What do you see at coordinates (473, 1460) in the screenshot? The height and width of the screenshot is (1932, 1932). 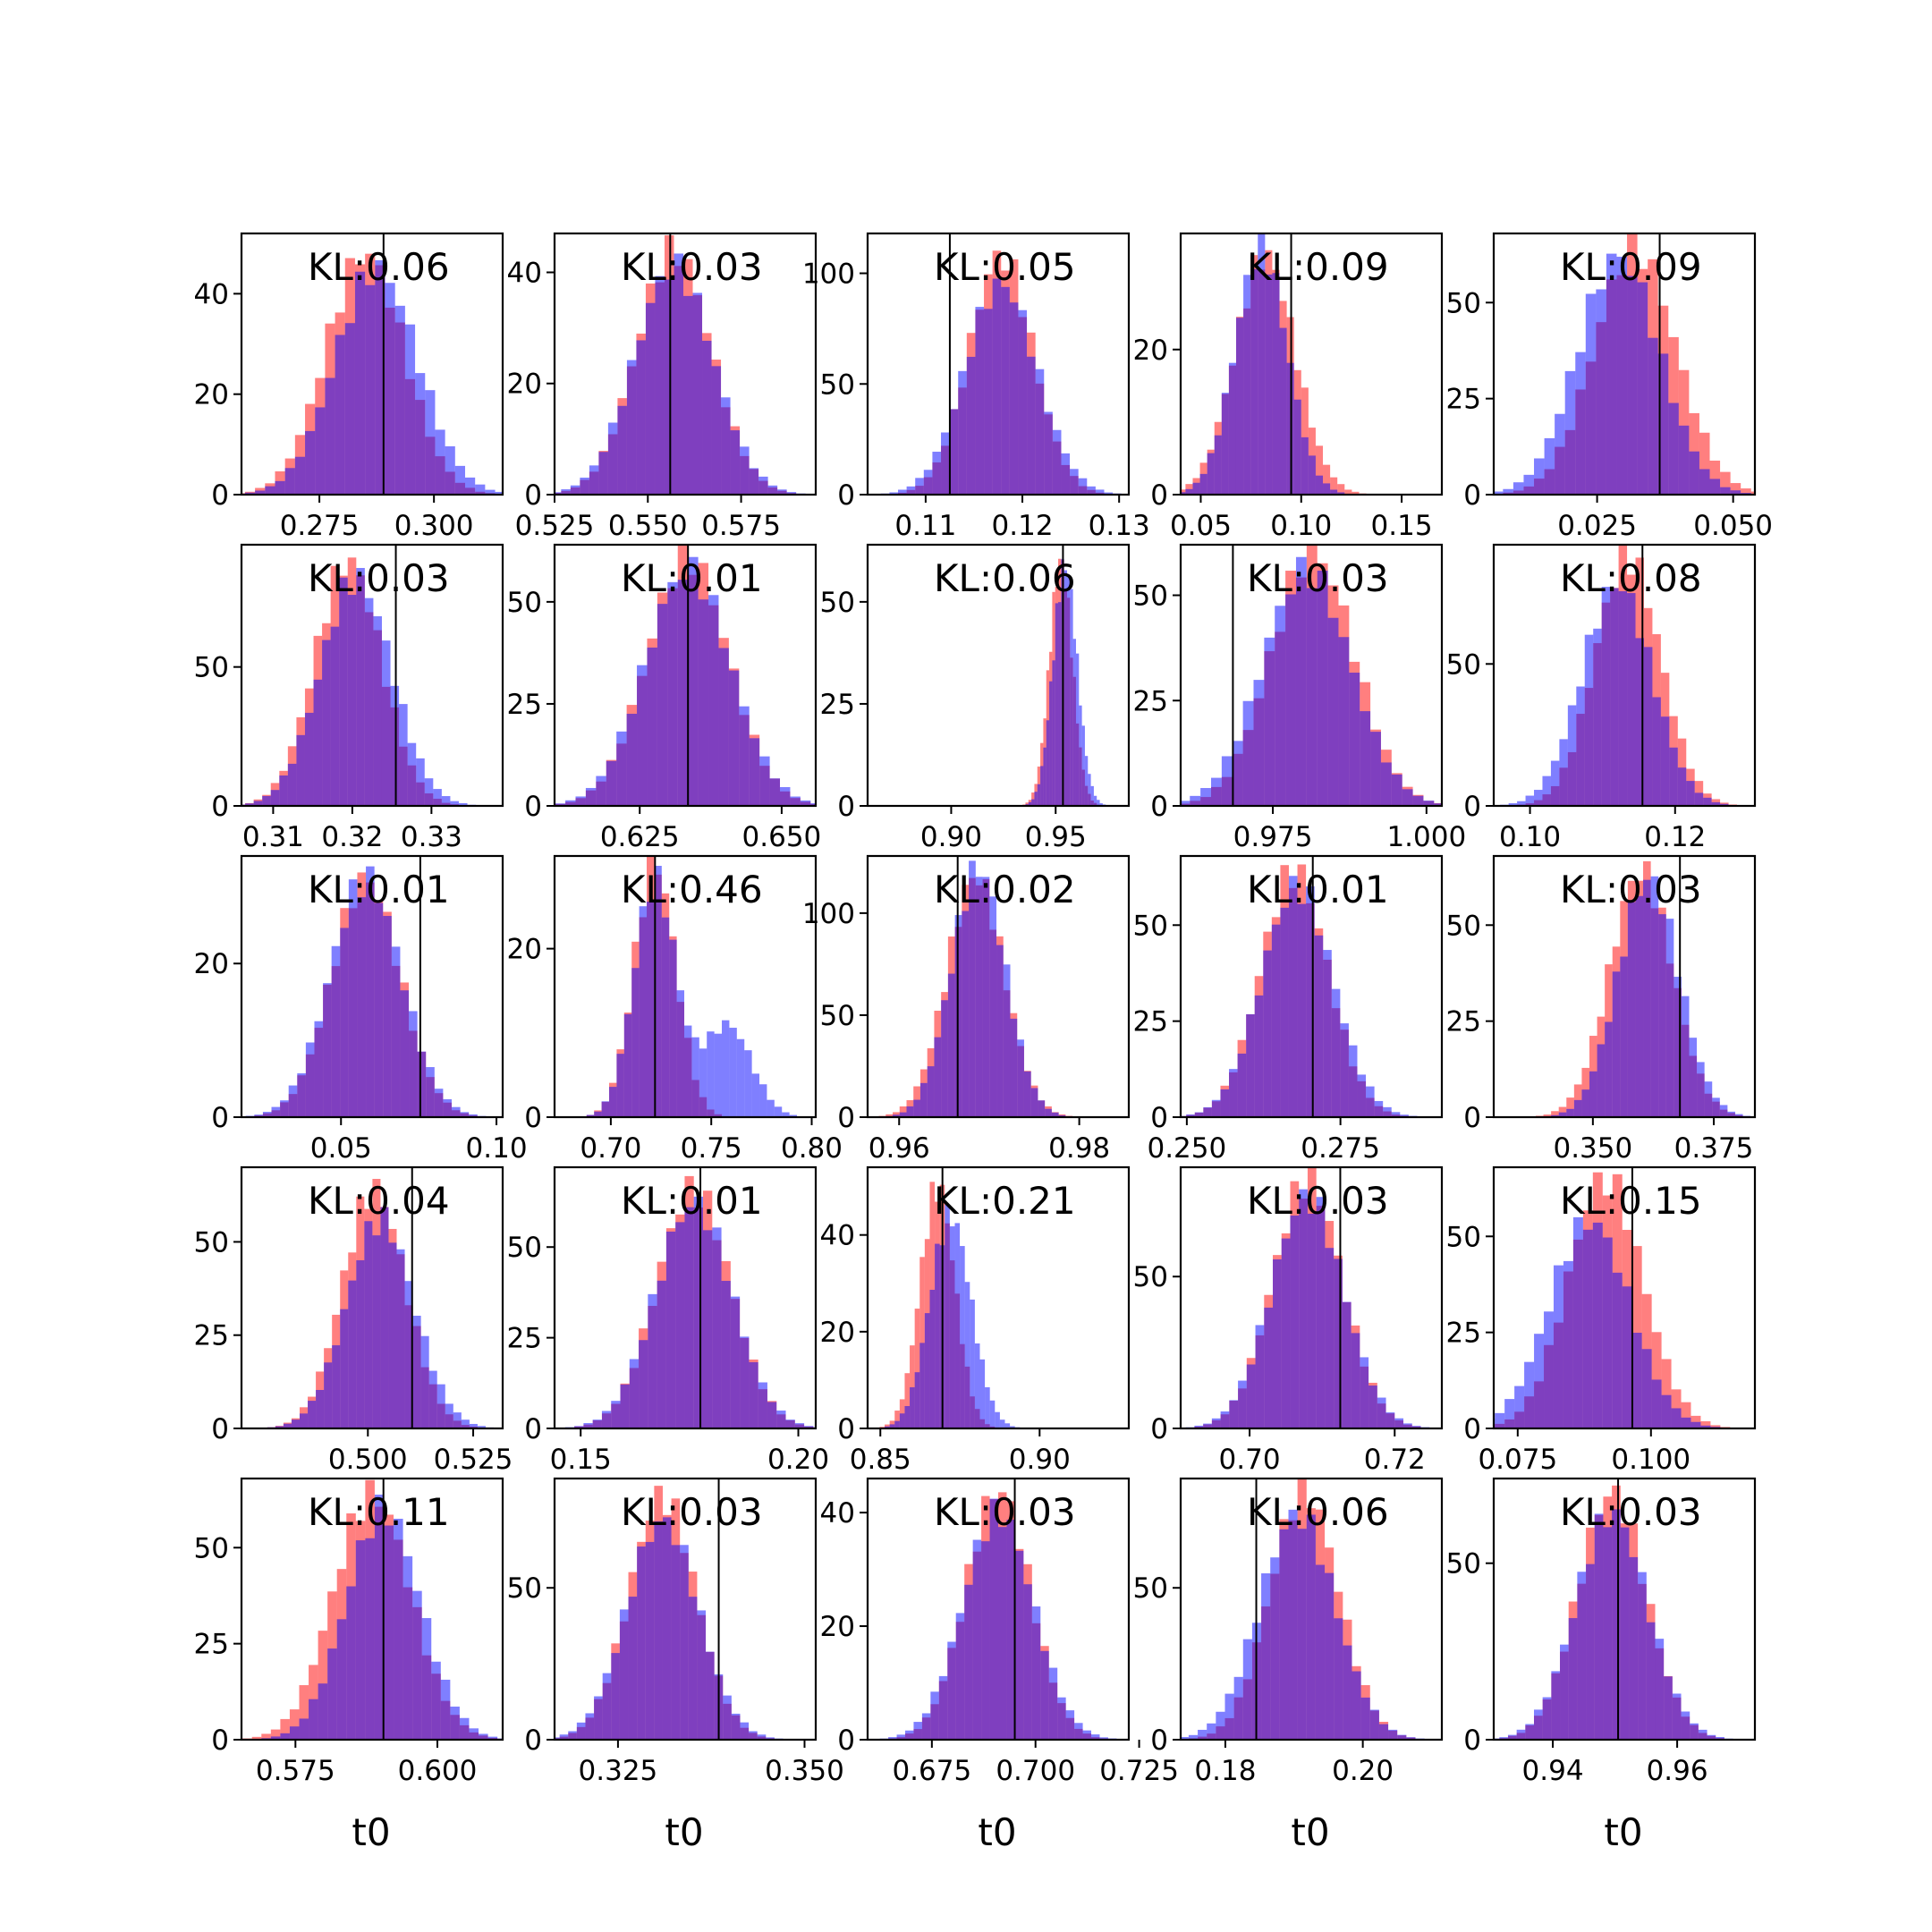 I see `x-tick-label: 0.525` at bounding box center [473, 1460].